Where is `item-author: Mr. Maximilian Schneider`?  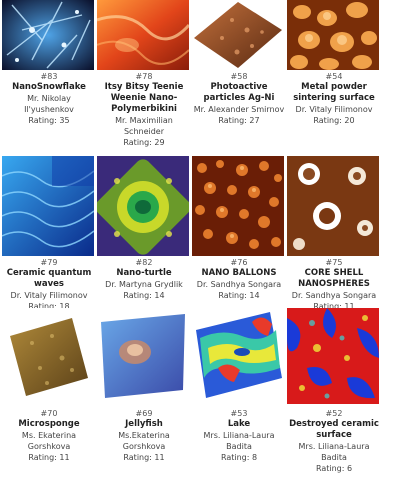
item-author: Mr. Maximilian Schneider is located at coordinates (144, 126).